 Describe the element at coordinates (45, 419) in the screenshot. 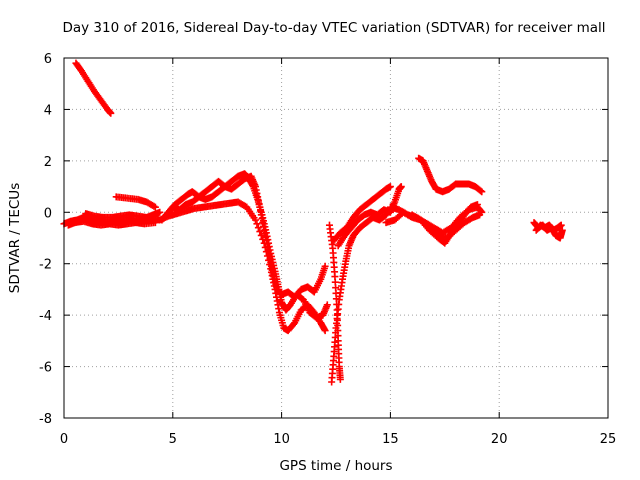

I see `y-tick-label: -8` at that location.